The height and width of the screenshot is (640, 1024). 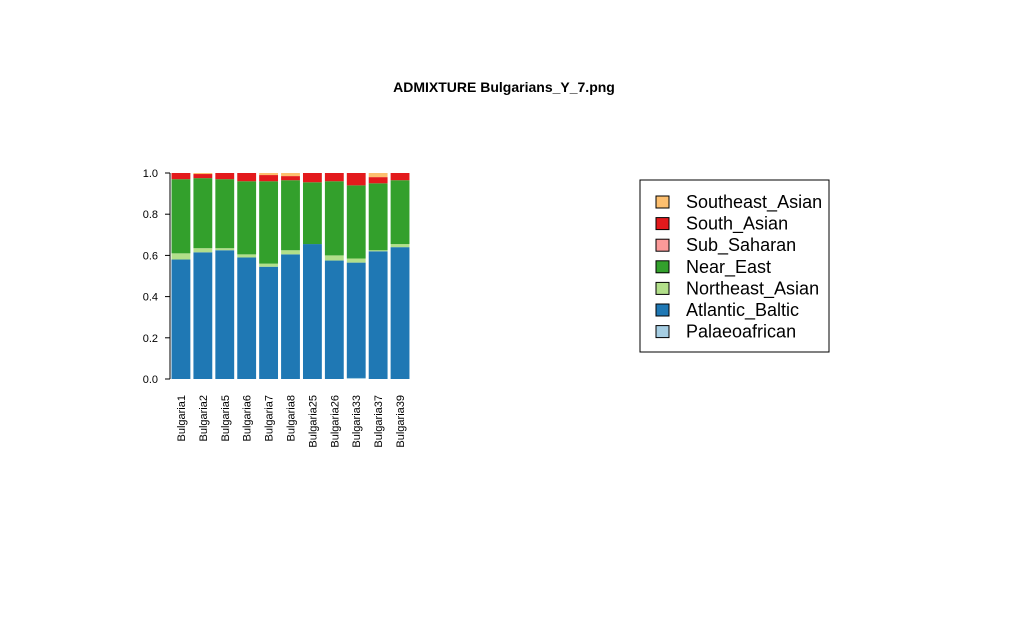 I want to click on x-tick-label: Bulgaria39, so click(x=401, y=421).